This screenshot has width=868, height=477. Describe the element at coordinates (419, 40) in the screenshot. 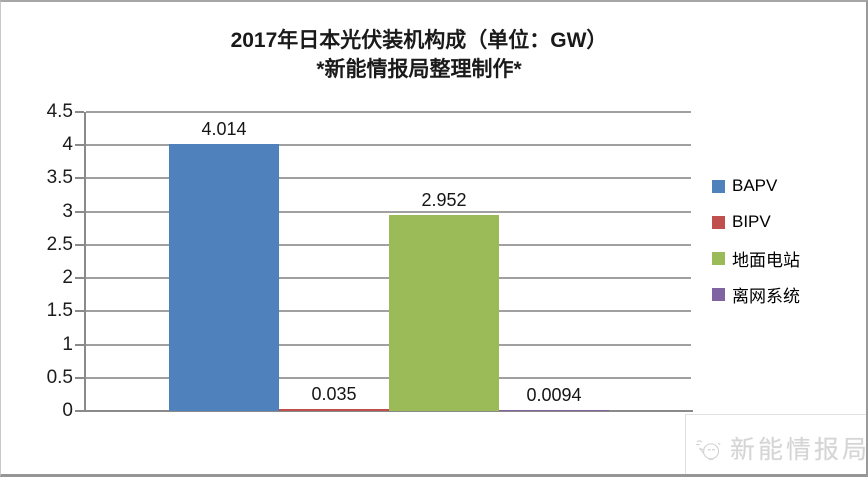

I see `chart-title-line1: 2017年日本光伏装机构成（单位：GW）` at that location.